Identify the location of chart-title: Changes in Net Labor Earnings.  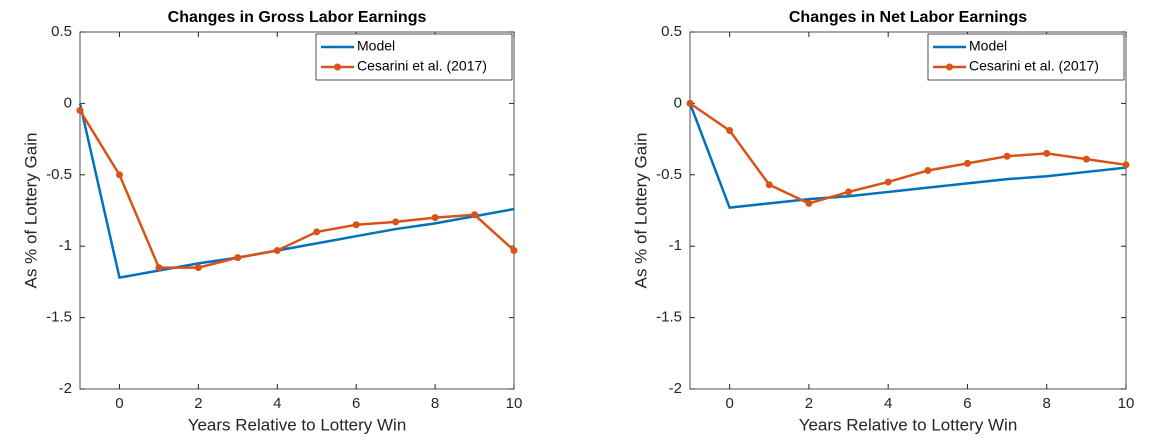
(908, 17).